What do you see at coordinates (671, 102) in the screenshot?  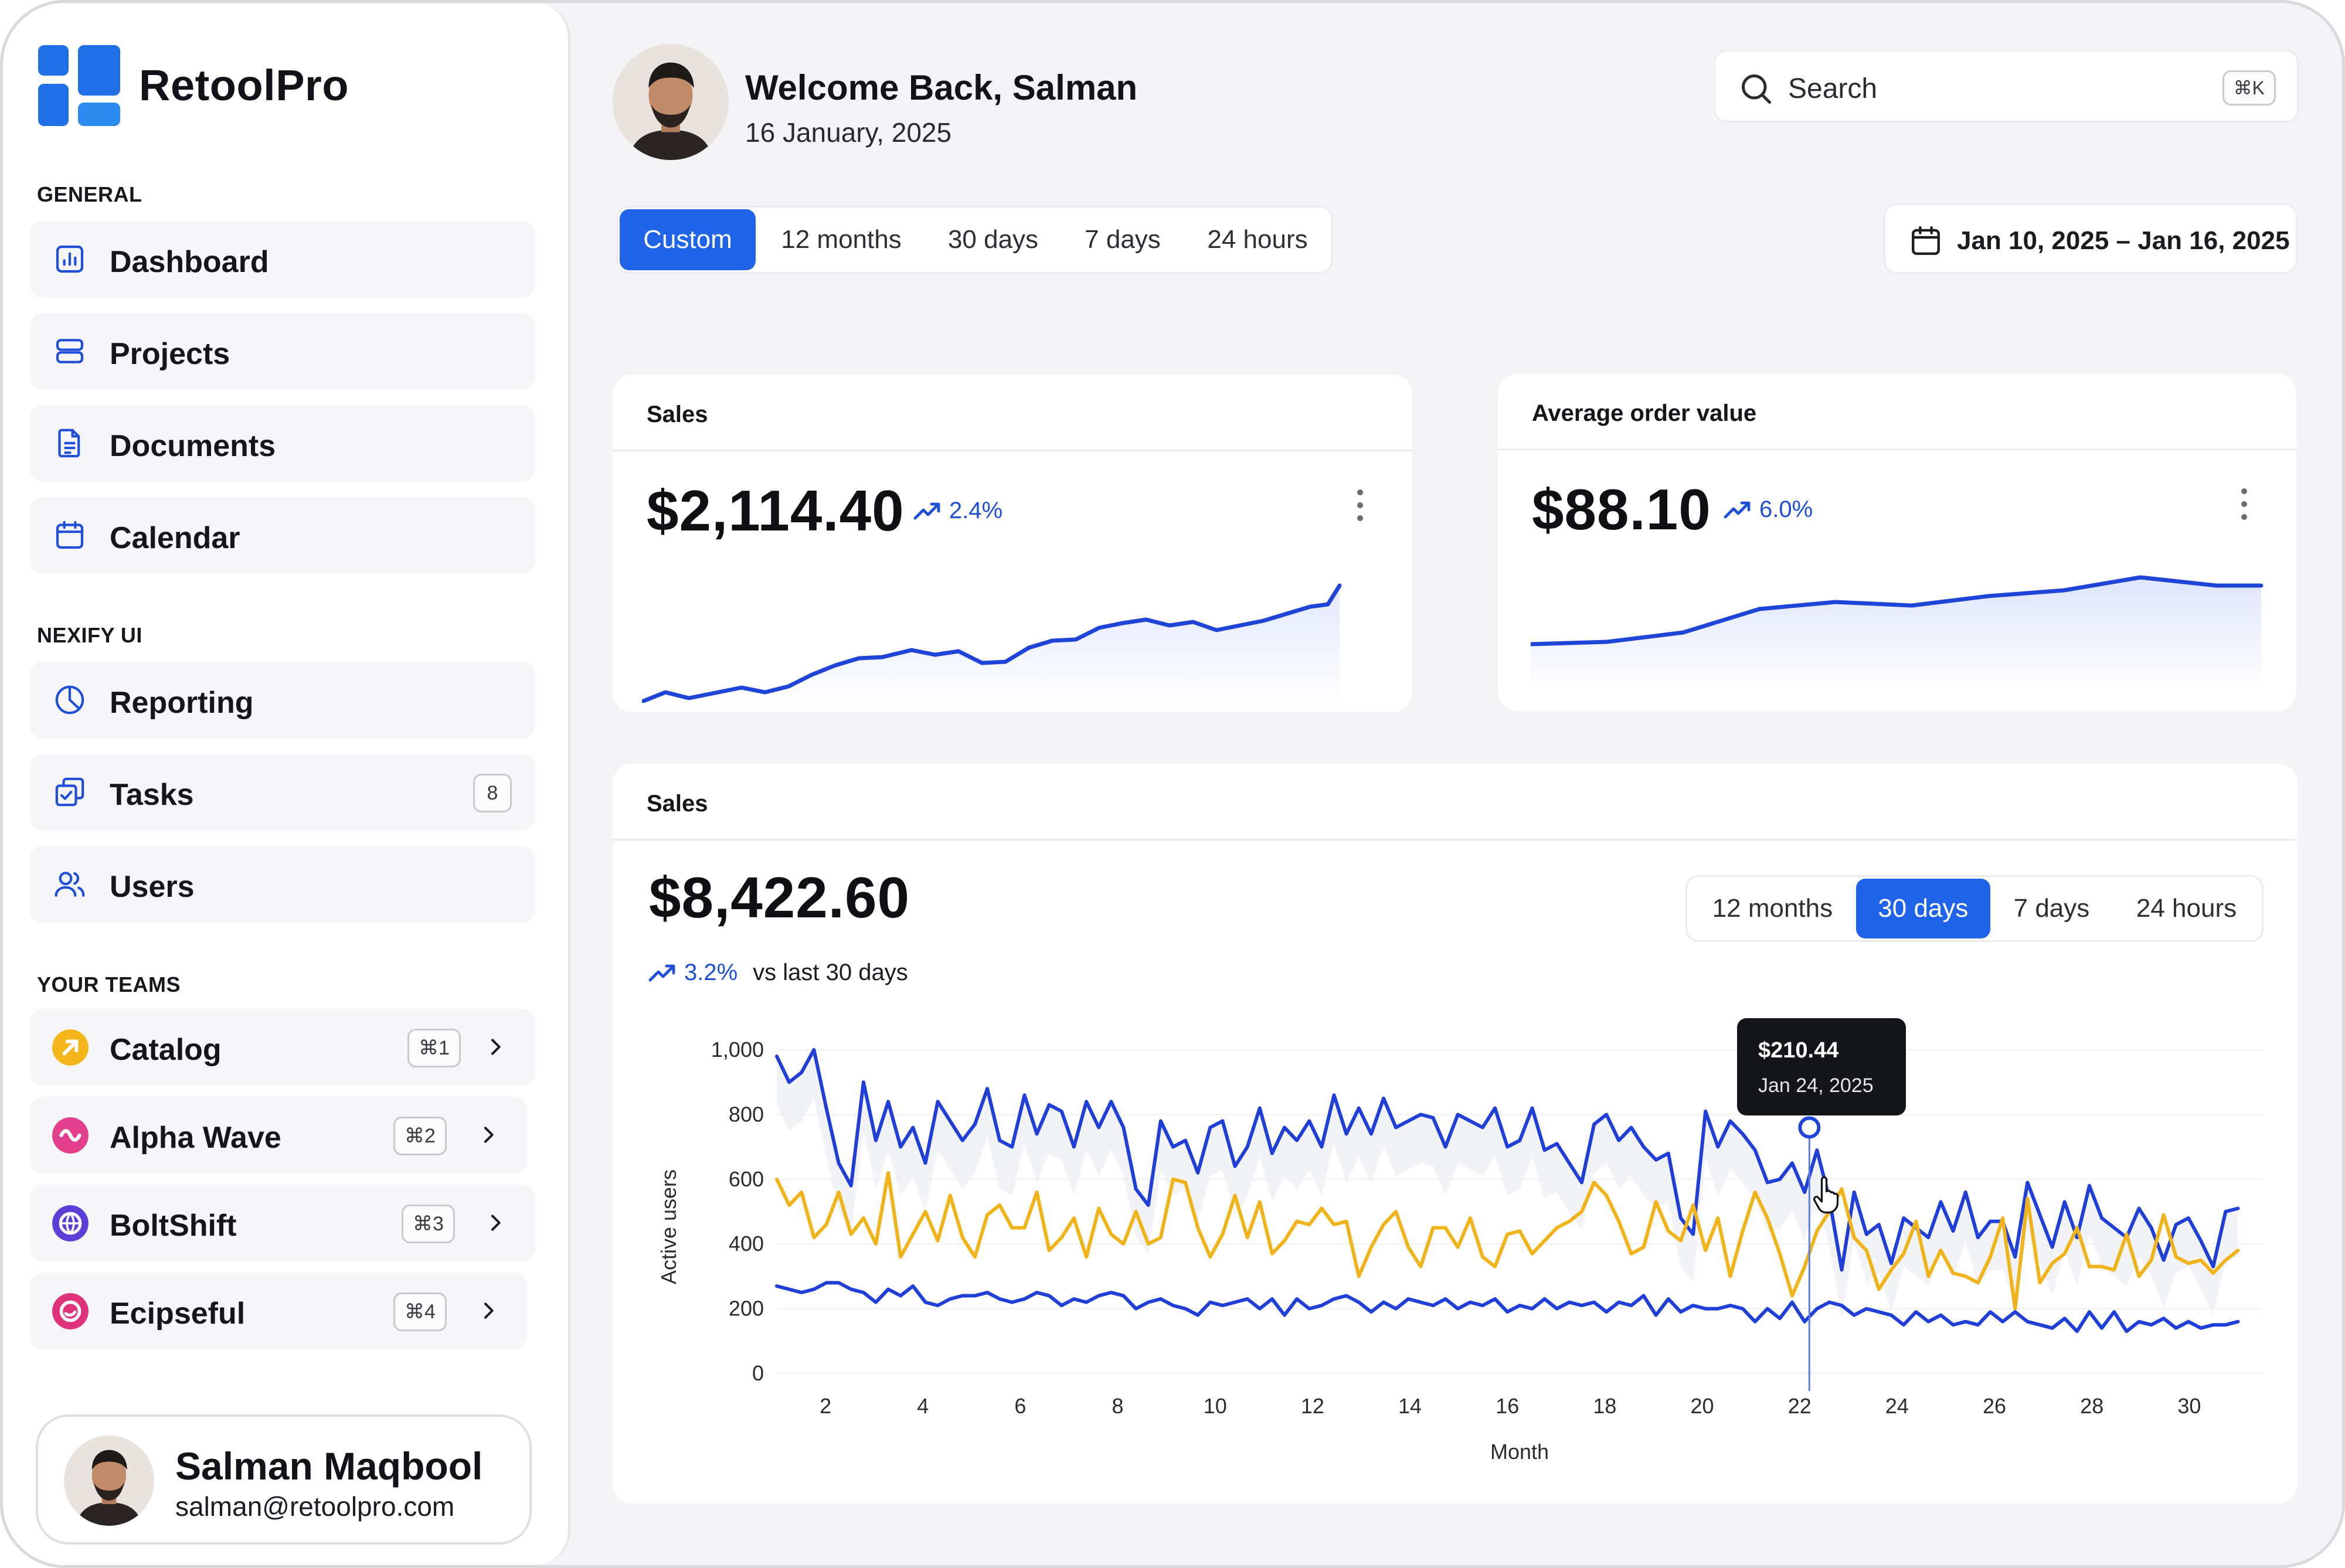 I see `header-avatar` at bounding box center [671, 102].